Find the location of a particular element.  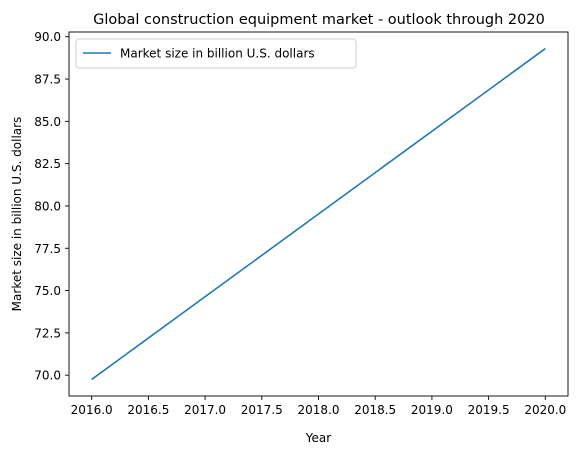

y-tick-label: 85.0 is located at coordinates (47, 122).